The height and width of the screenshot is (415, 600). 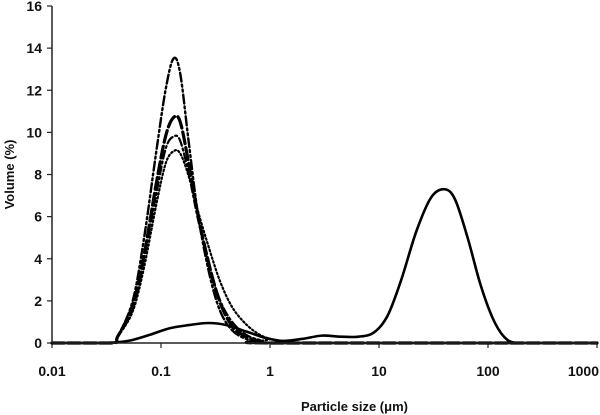 I want to click on y-axis-ticks: 0 2 4 6 8 10 12 14 16, so click(x=39, y=175).